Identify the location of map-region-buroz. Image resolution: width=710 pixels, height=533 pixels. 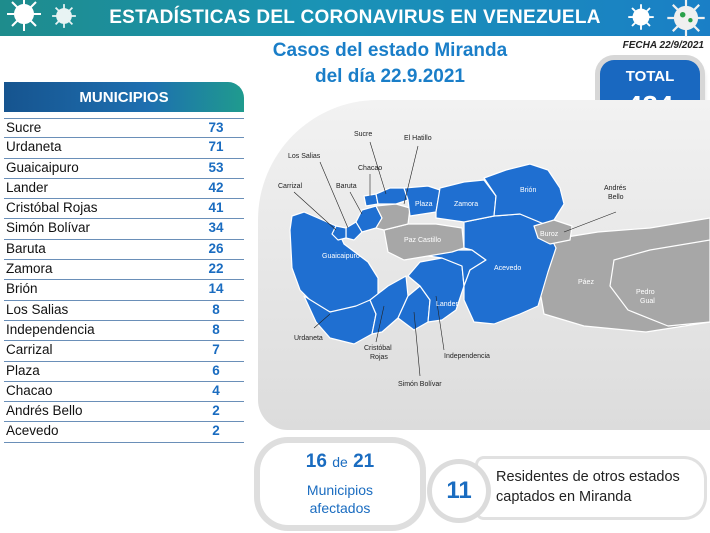
(553, 232).